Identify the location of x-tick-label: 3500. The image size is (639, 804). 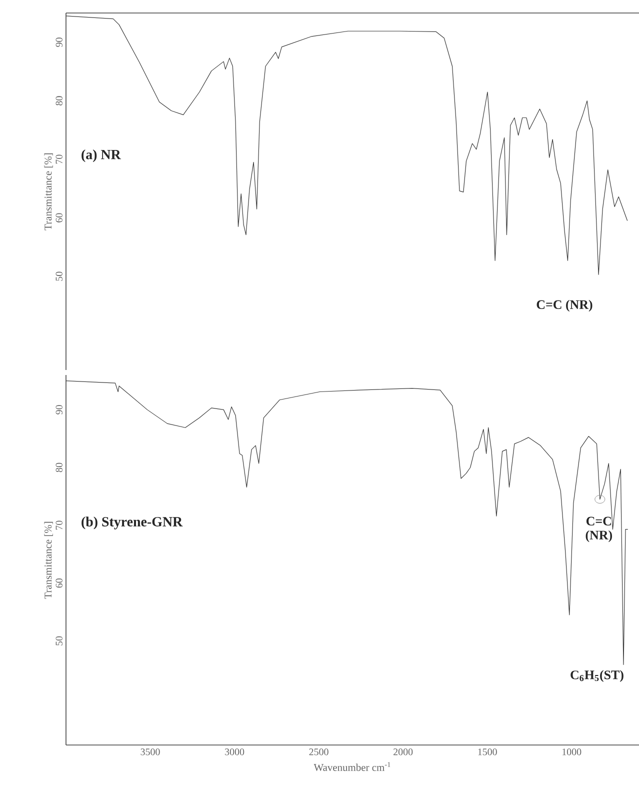
(150, 752).